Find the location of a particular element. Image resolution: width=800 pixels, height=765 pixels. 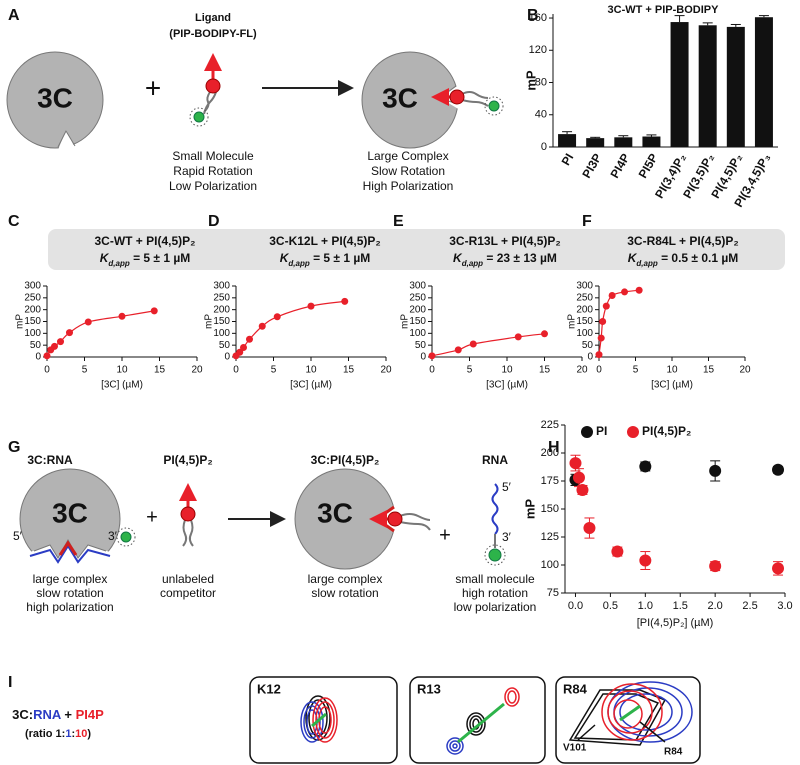

caption: high rotation is located at coordinates (495, 593).